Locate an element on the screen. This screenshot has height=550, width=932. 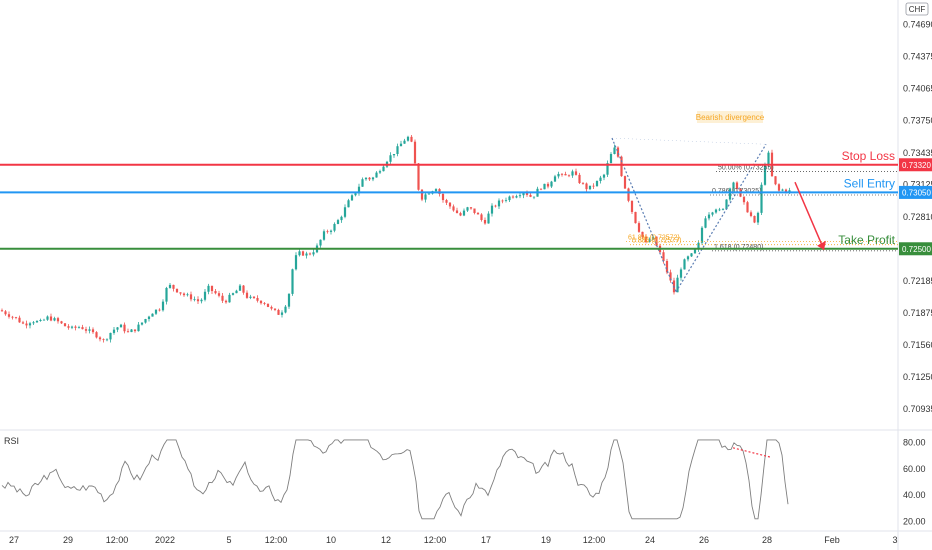
time-tick-label: Feb is located at coordinates (832, 540).